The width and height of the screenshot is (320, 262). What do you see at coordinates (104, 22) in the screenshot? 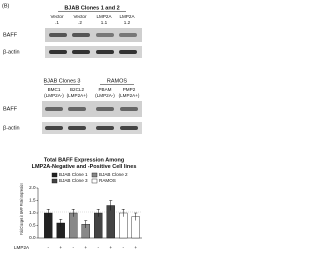
I see `lane-label: 1.1` at bounding box center [104, 22].